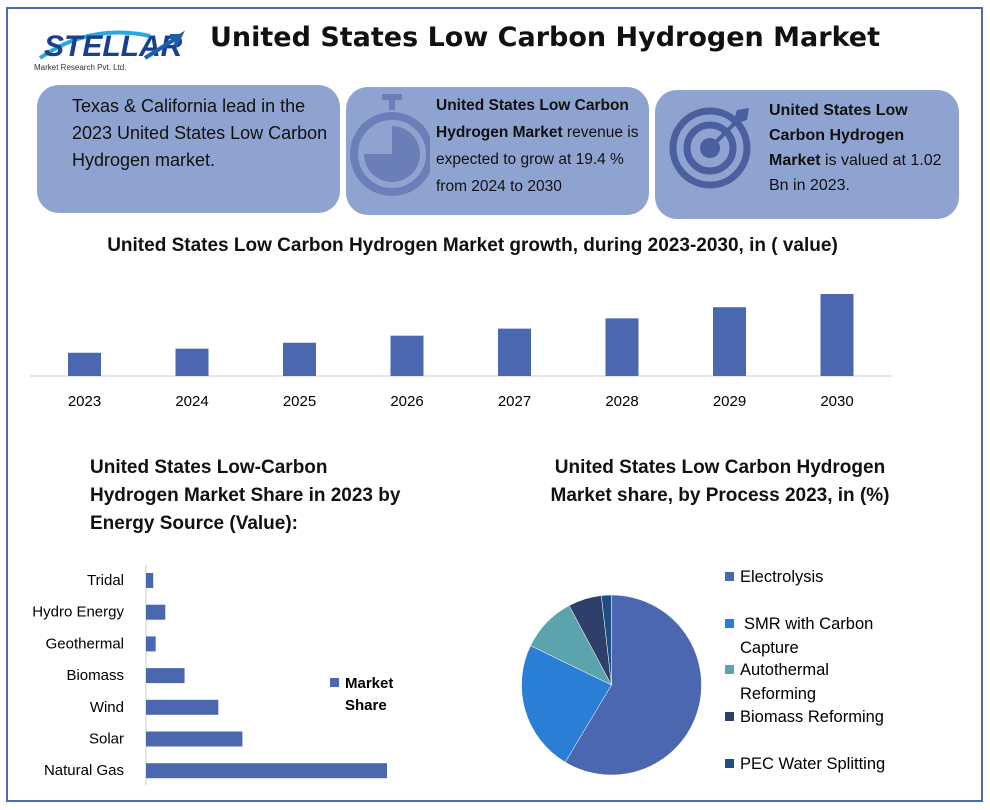 This screenshot has height=810, width=990. Describe the element at coordinates (299, 401) in the screenshot. I see `x-tick-label: 2025` at that location.